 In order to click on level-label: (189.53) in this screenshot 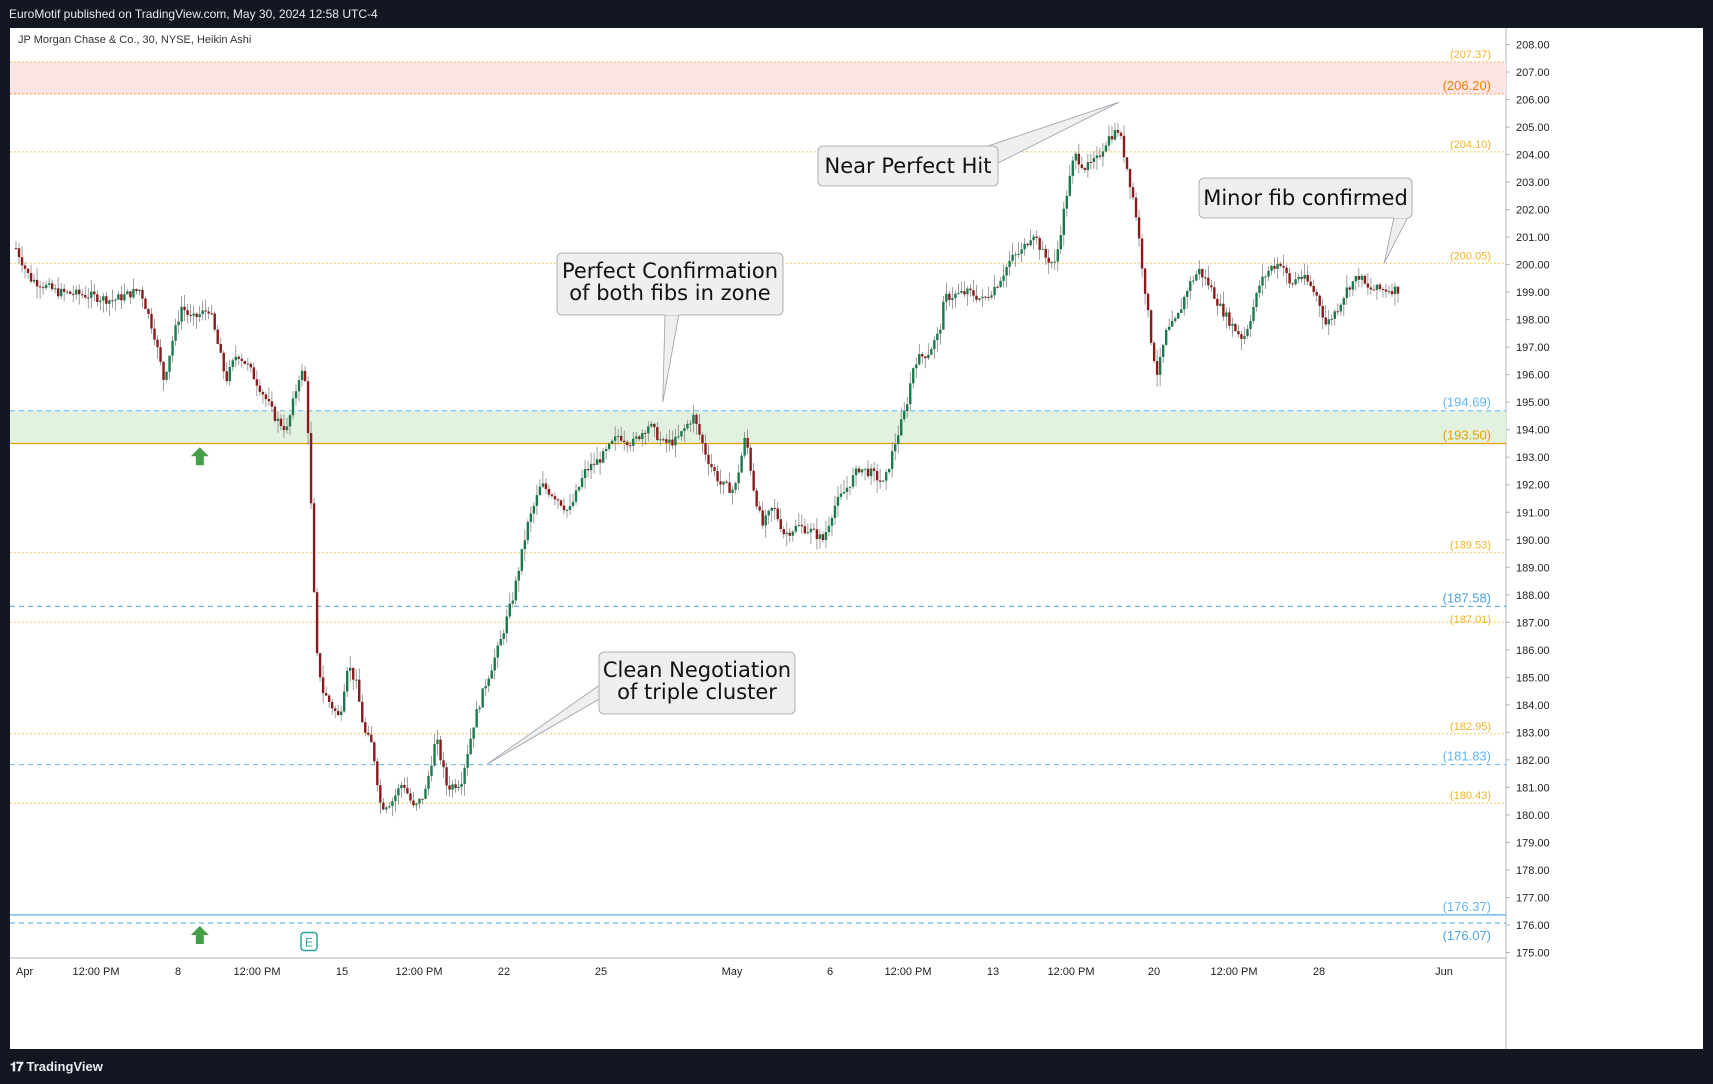, I will do `click(1470, 546)`.